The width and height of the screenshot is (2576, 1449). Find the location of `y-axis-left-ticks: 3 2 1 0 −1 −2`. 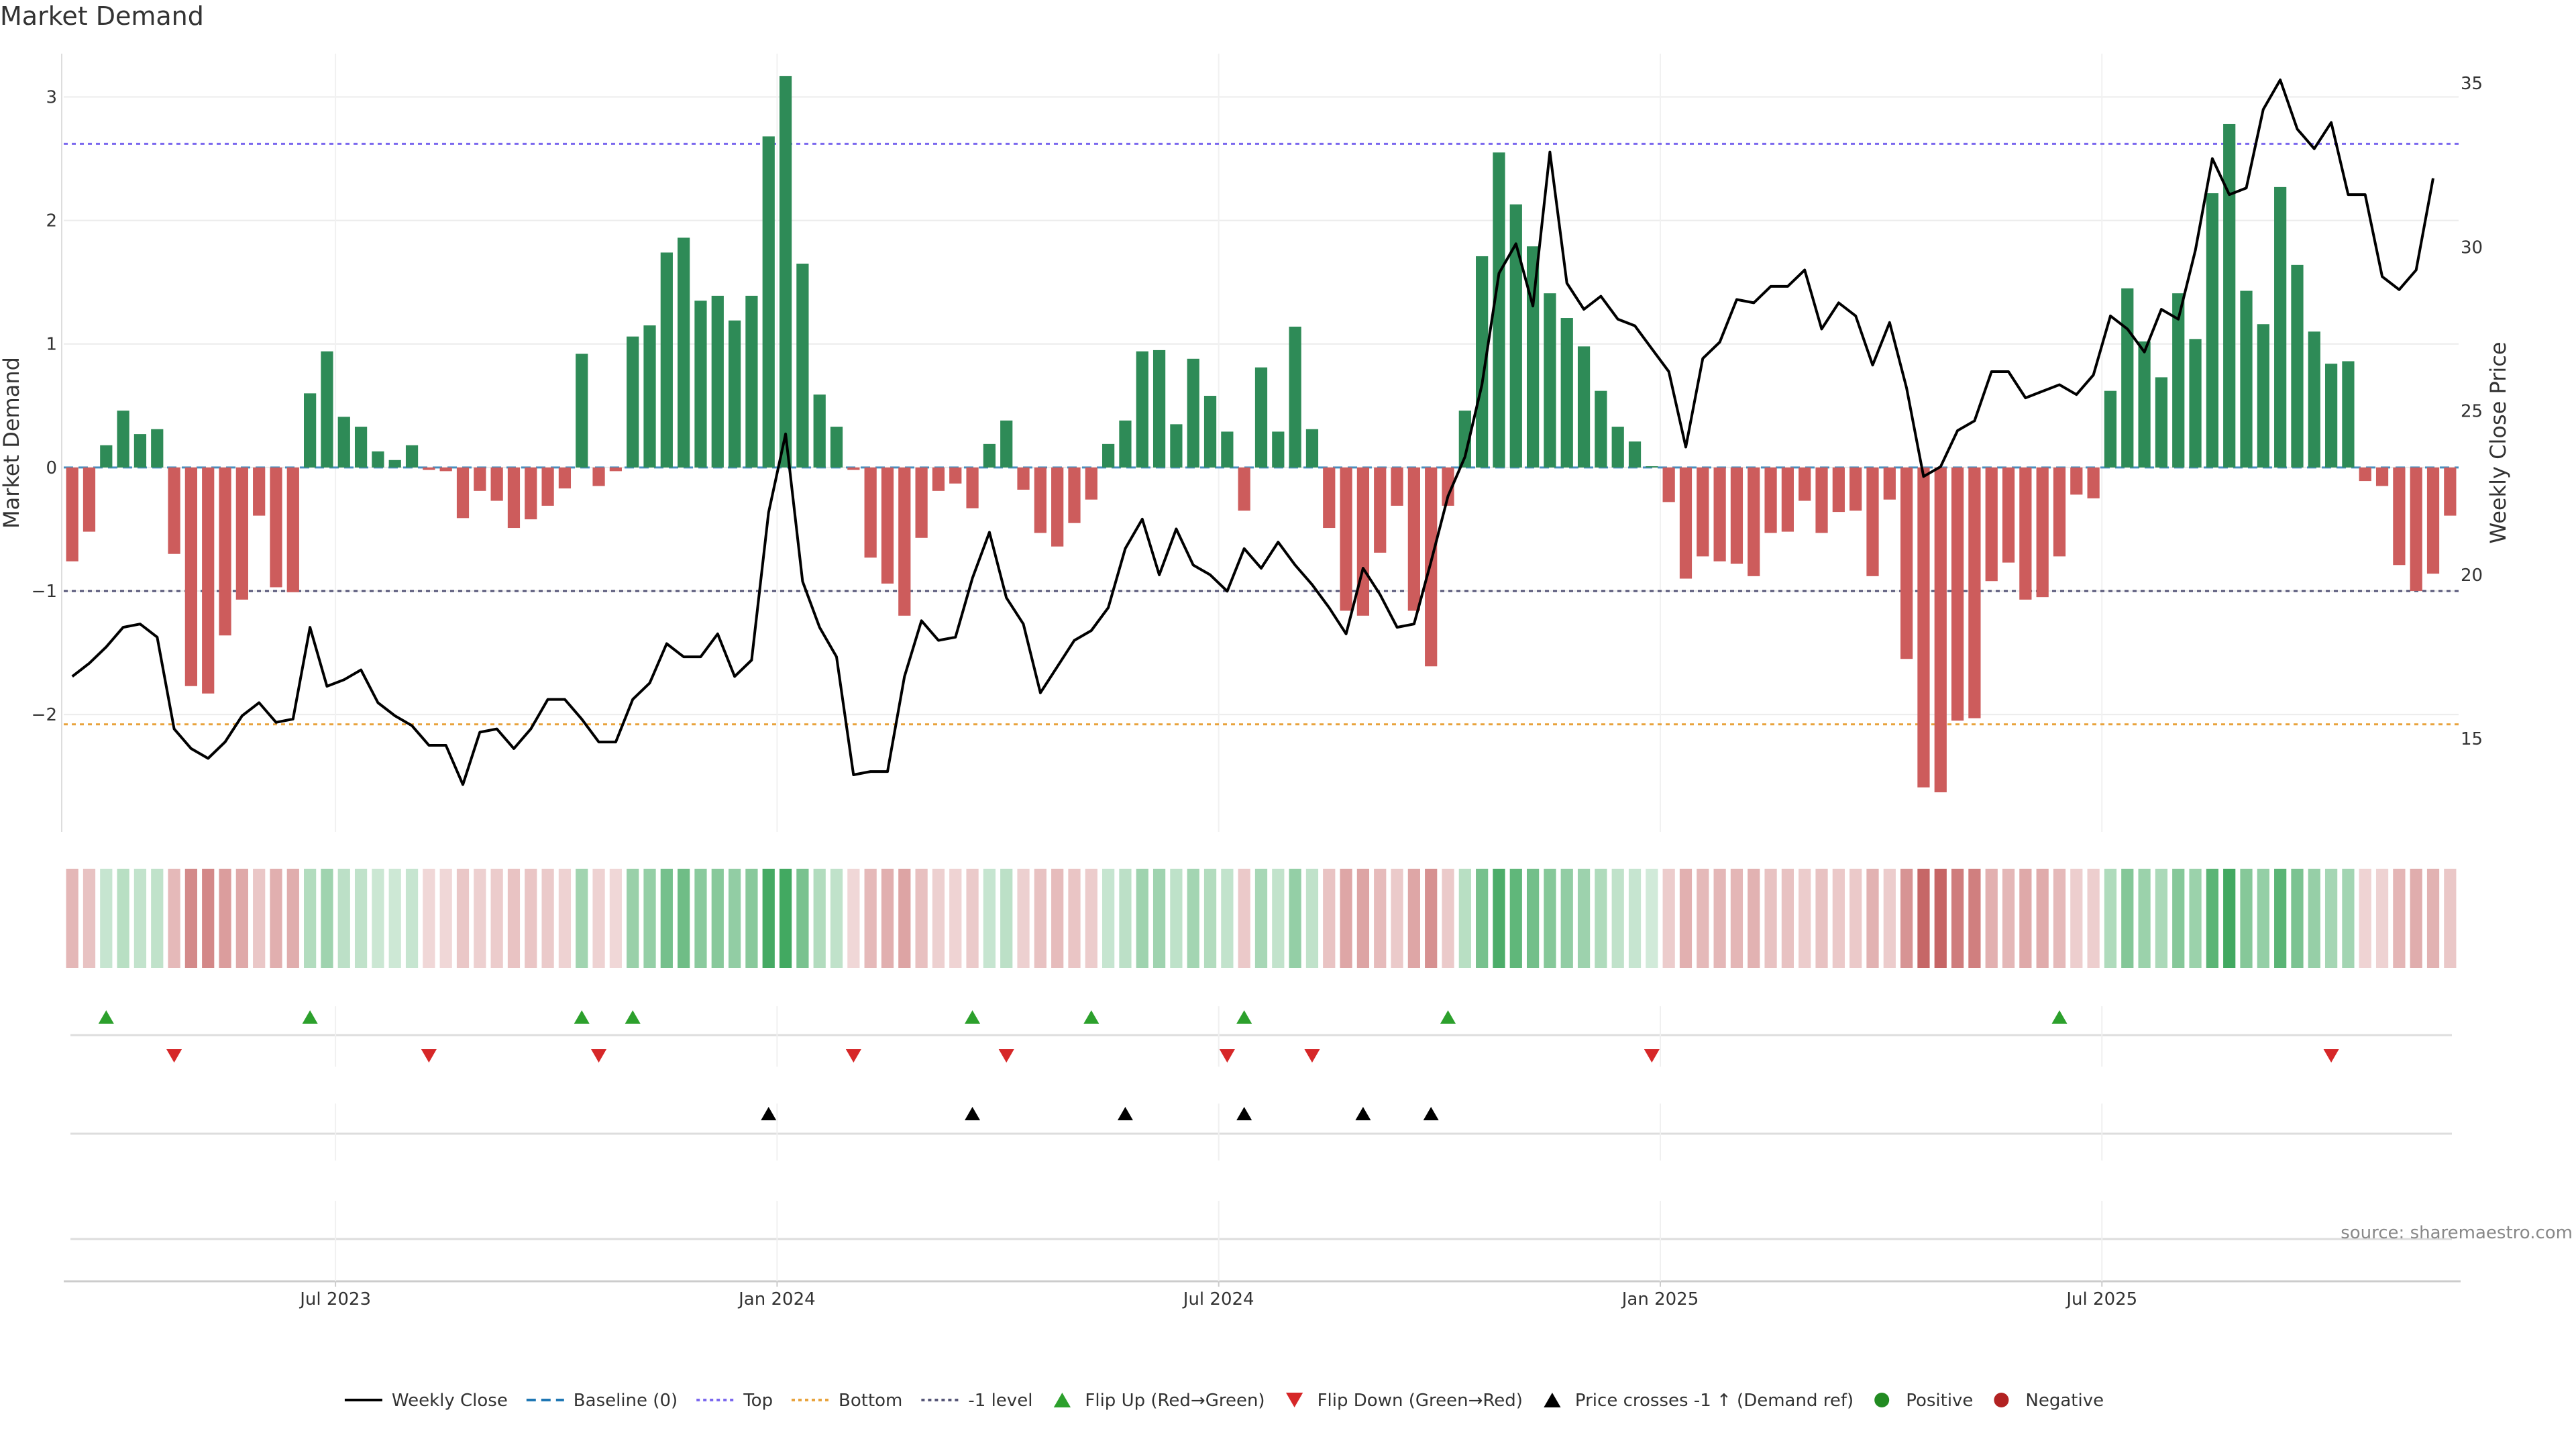

y-axis-left-ticks: 3 2 1 0 −1 −2 is located at coordinates (44, 406).